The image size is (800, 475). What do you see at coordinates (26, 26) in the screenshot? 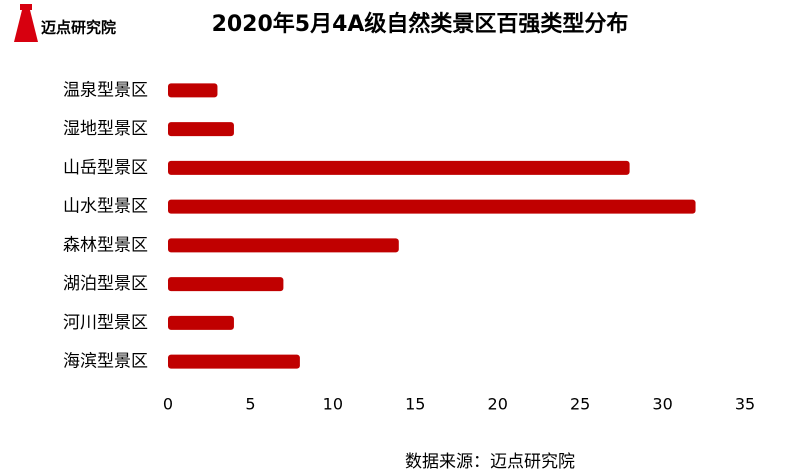
I see `logo-icon` at bounding box center [26, 26].